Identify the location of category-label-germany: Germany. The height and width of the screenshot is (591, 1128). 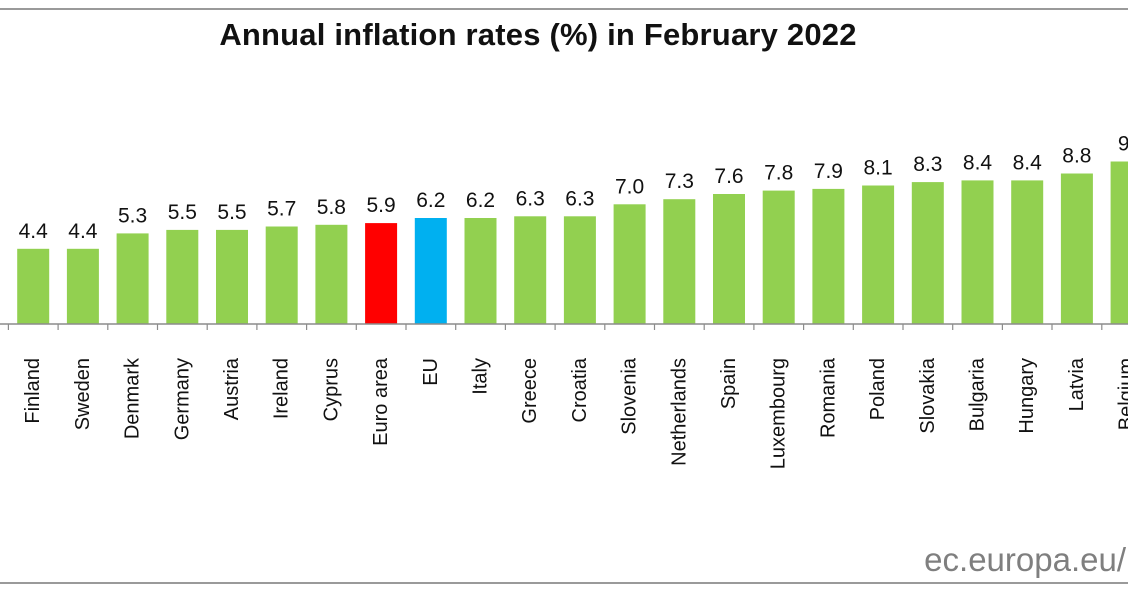
(182, 399).